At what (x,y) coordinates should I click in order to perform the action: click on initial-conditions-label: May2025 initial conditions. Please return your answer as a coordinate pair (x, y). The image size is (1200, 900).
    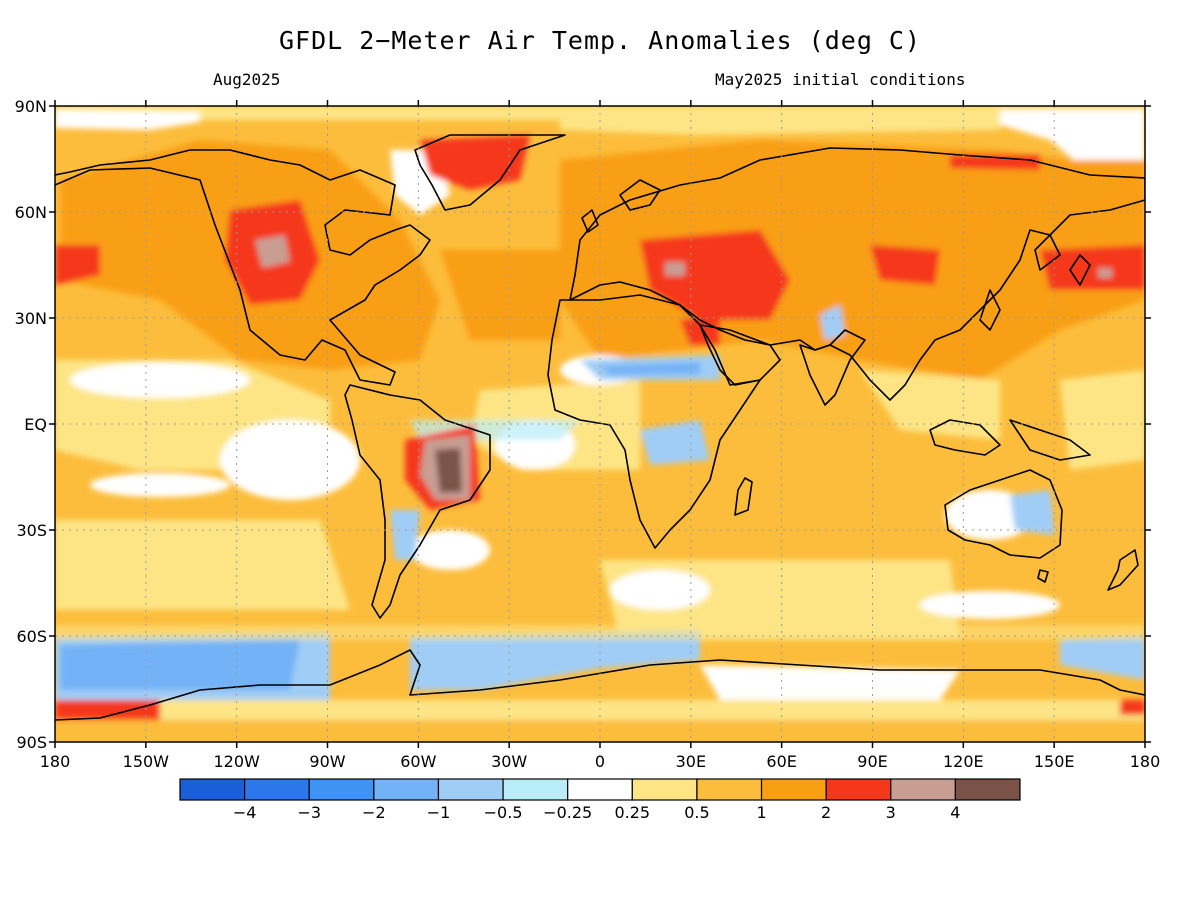
    Looking at the image, I should click on (840, 79).